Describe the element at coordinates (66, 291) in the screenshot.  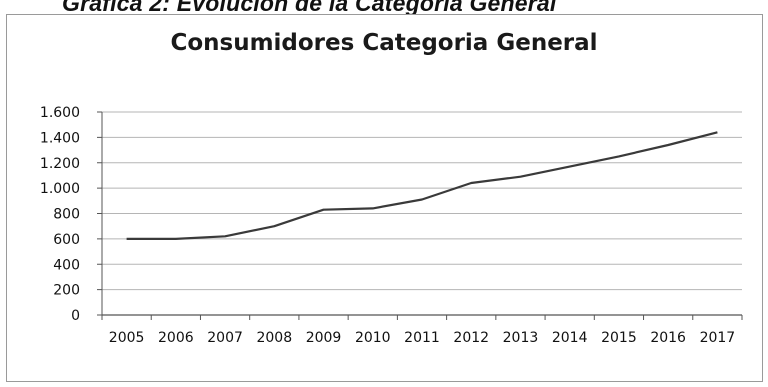
I see `y-tick-label: 200` at that location.